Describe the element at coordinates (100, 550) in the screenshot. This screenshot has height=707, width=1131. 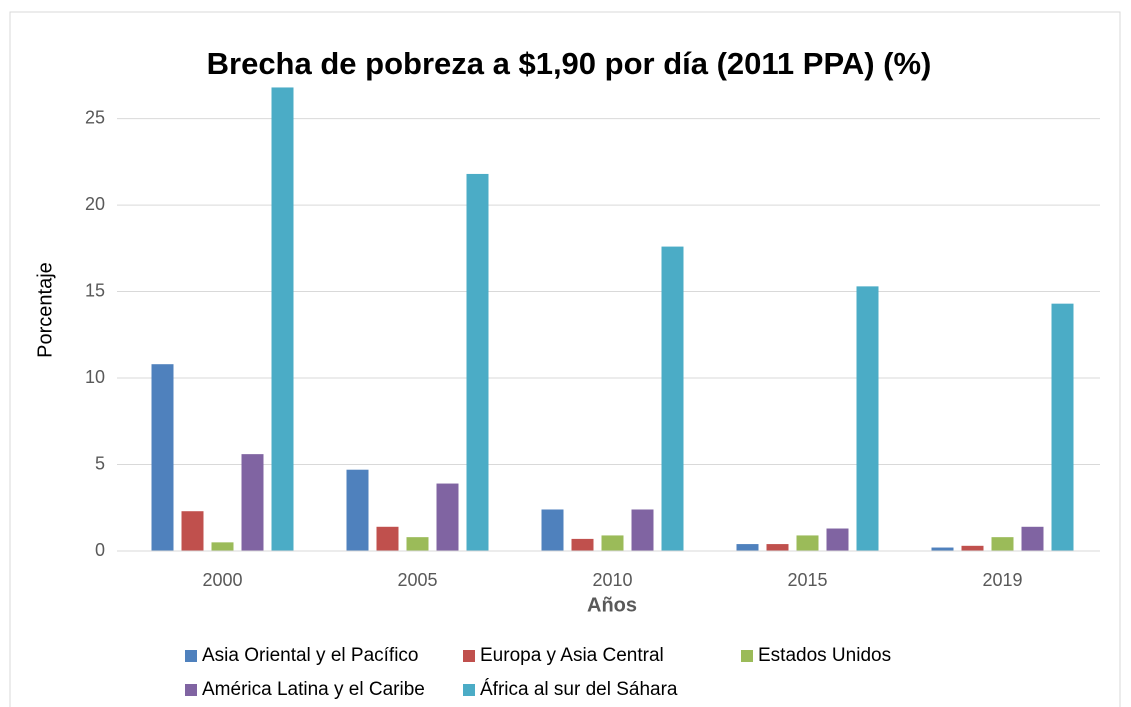
I see `y-tick-label: 0` at that location.